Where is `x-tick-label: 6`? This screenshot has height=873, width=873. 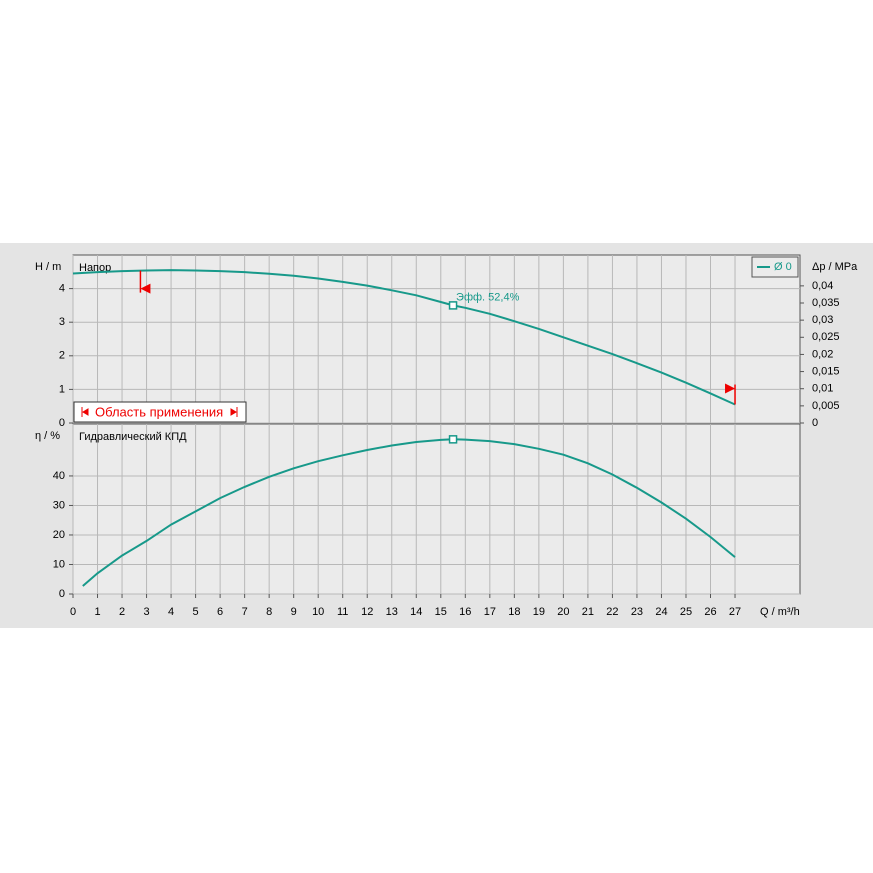
x-tick-label: 6 is located at coordinates (220, 612).